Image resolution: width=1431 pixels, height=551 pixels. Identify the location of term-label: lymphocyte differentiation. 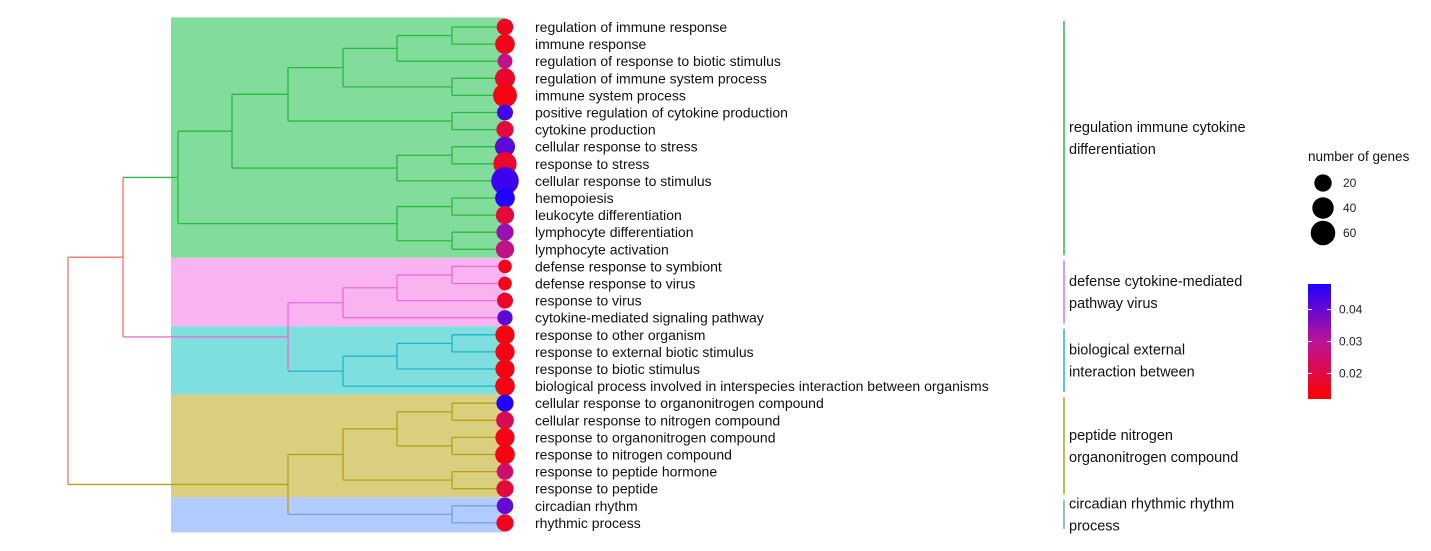
(614, 232).